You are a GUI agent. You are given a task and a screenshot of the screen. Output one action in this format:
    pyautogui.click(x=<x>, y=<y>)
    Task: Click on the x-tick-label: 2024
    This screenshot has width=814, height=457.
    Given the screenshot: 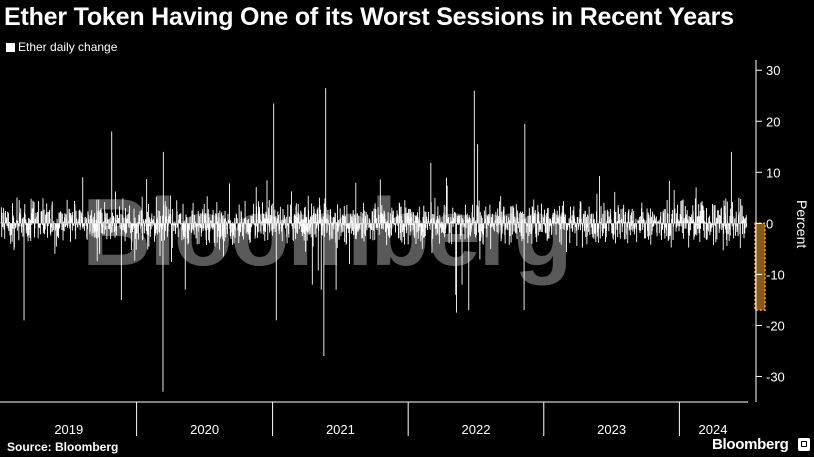 What is the action you would take?
    pyautogui.click(x=713, y=429)
    